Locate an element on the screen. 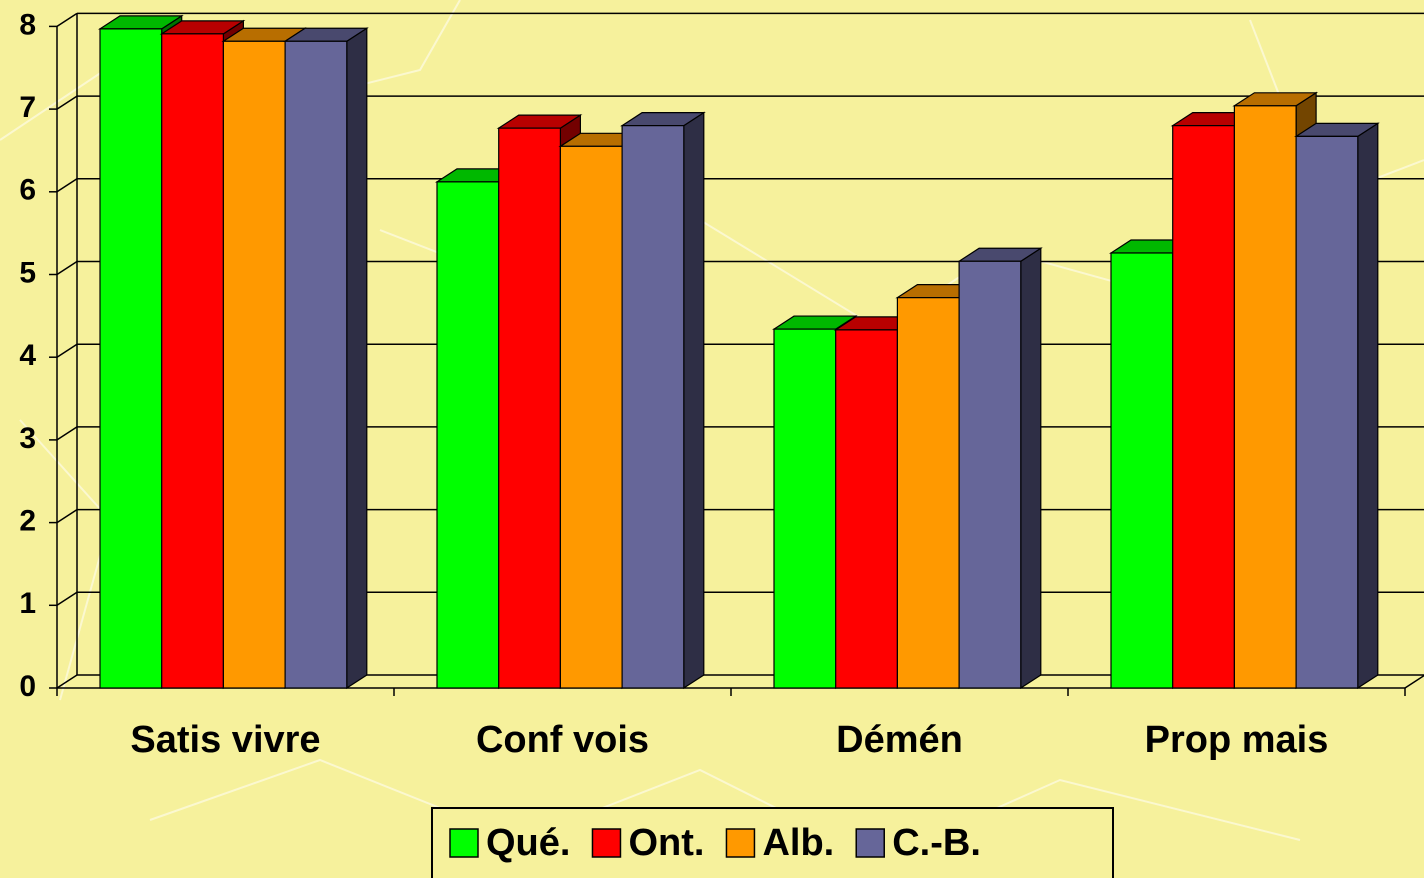 This screenshot has width=1424, height=878. y-tick-label: 2 is located at coordinates (27, 521).